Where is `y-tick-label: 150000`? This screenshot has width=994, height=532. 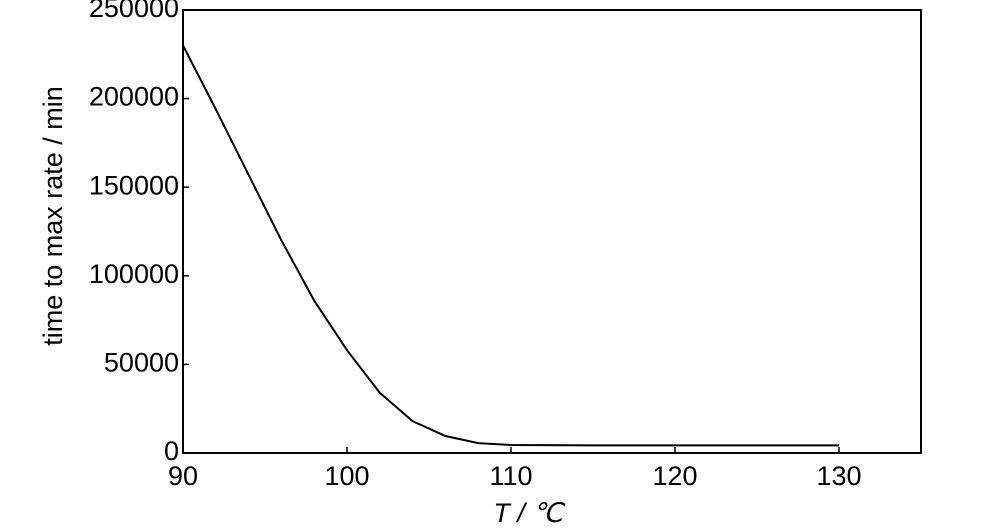
y-tick-label: 150000 is located at coordinates (134, 185).